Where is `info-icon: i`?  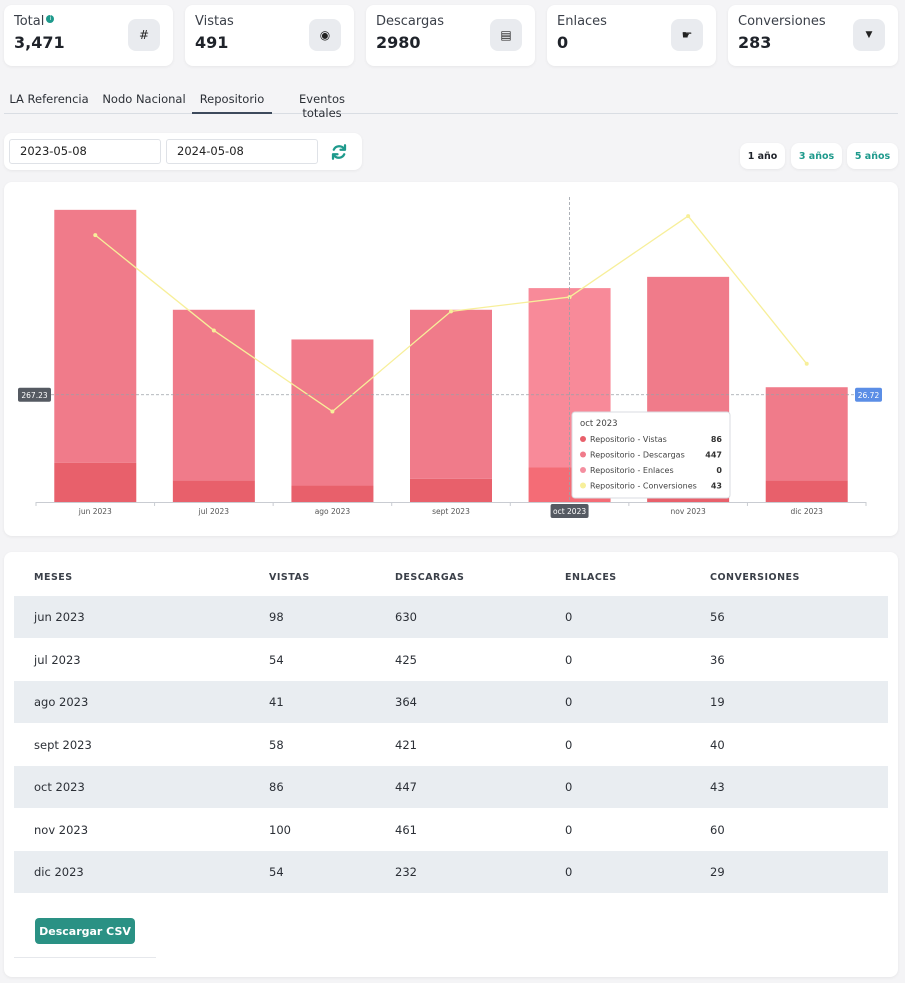
info-icon: i is located at coordinates (50, 19).